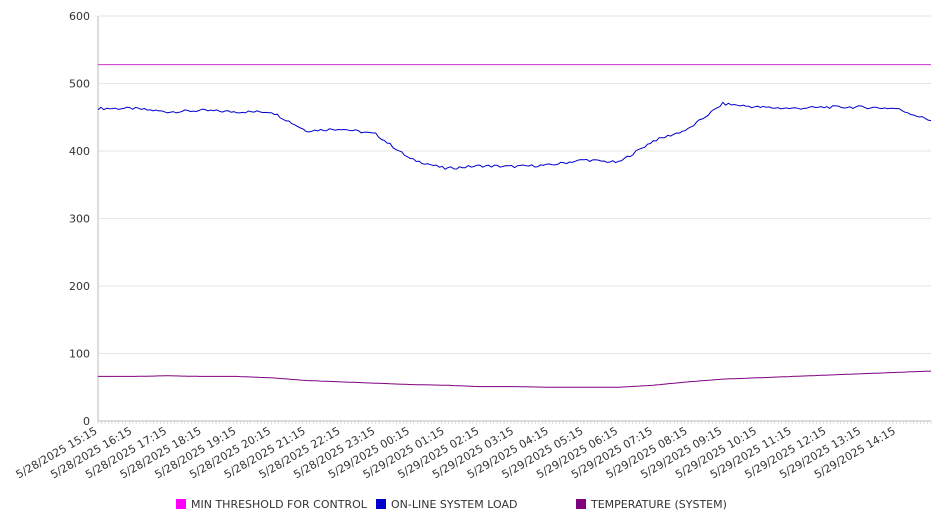 This screenshot has width=946, height=526. I want to click on legend-label: TEMPERATURE (SYSTEM), so click(659, 504).